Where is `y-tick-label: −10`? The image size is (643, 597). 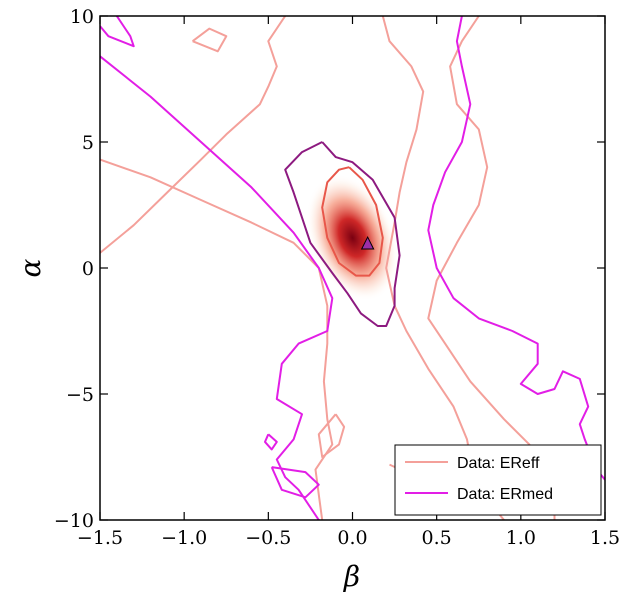
y-tick-label: −10 is located at coordinates (74, 521).